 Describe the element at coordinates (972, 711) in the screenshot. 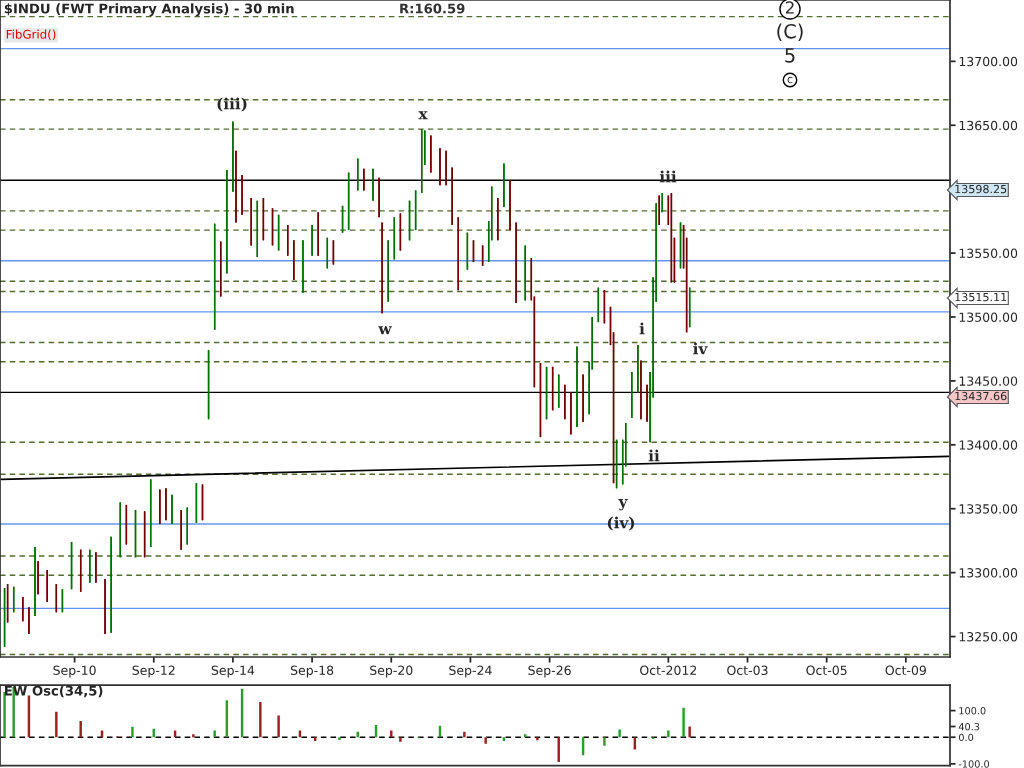

I see `y-tick-label: 100.0` at that location.